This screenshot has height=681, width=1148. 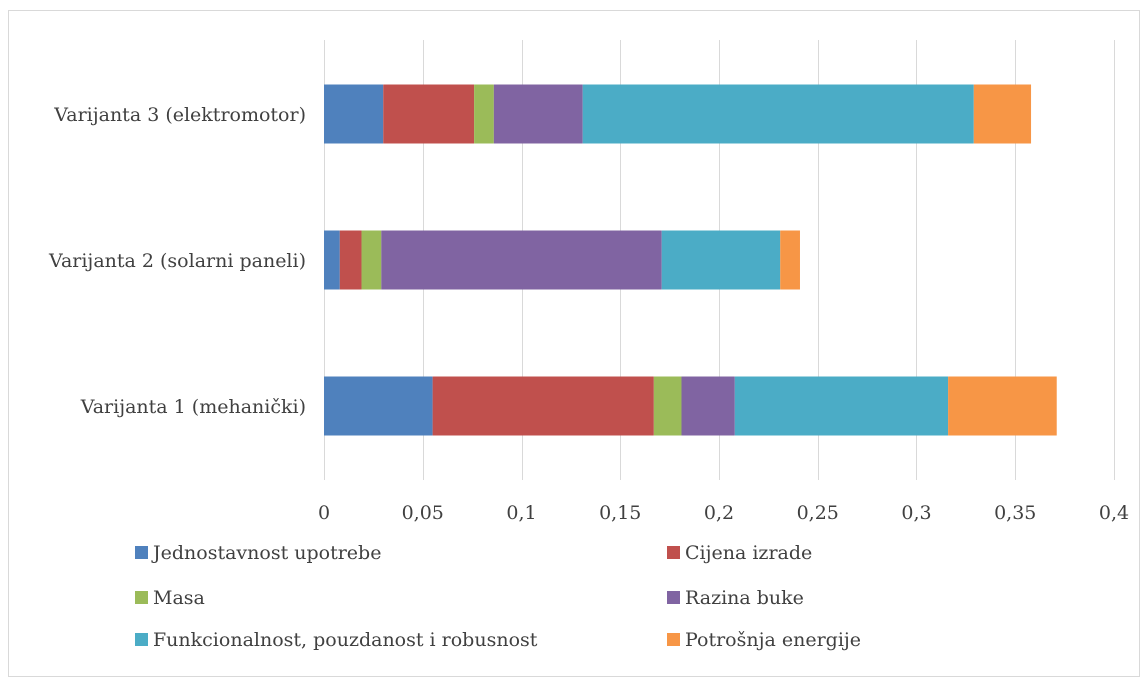 I want to click on category-label: Varijanta 2 (solarni paneli), so click(x=177, y=261).